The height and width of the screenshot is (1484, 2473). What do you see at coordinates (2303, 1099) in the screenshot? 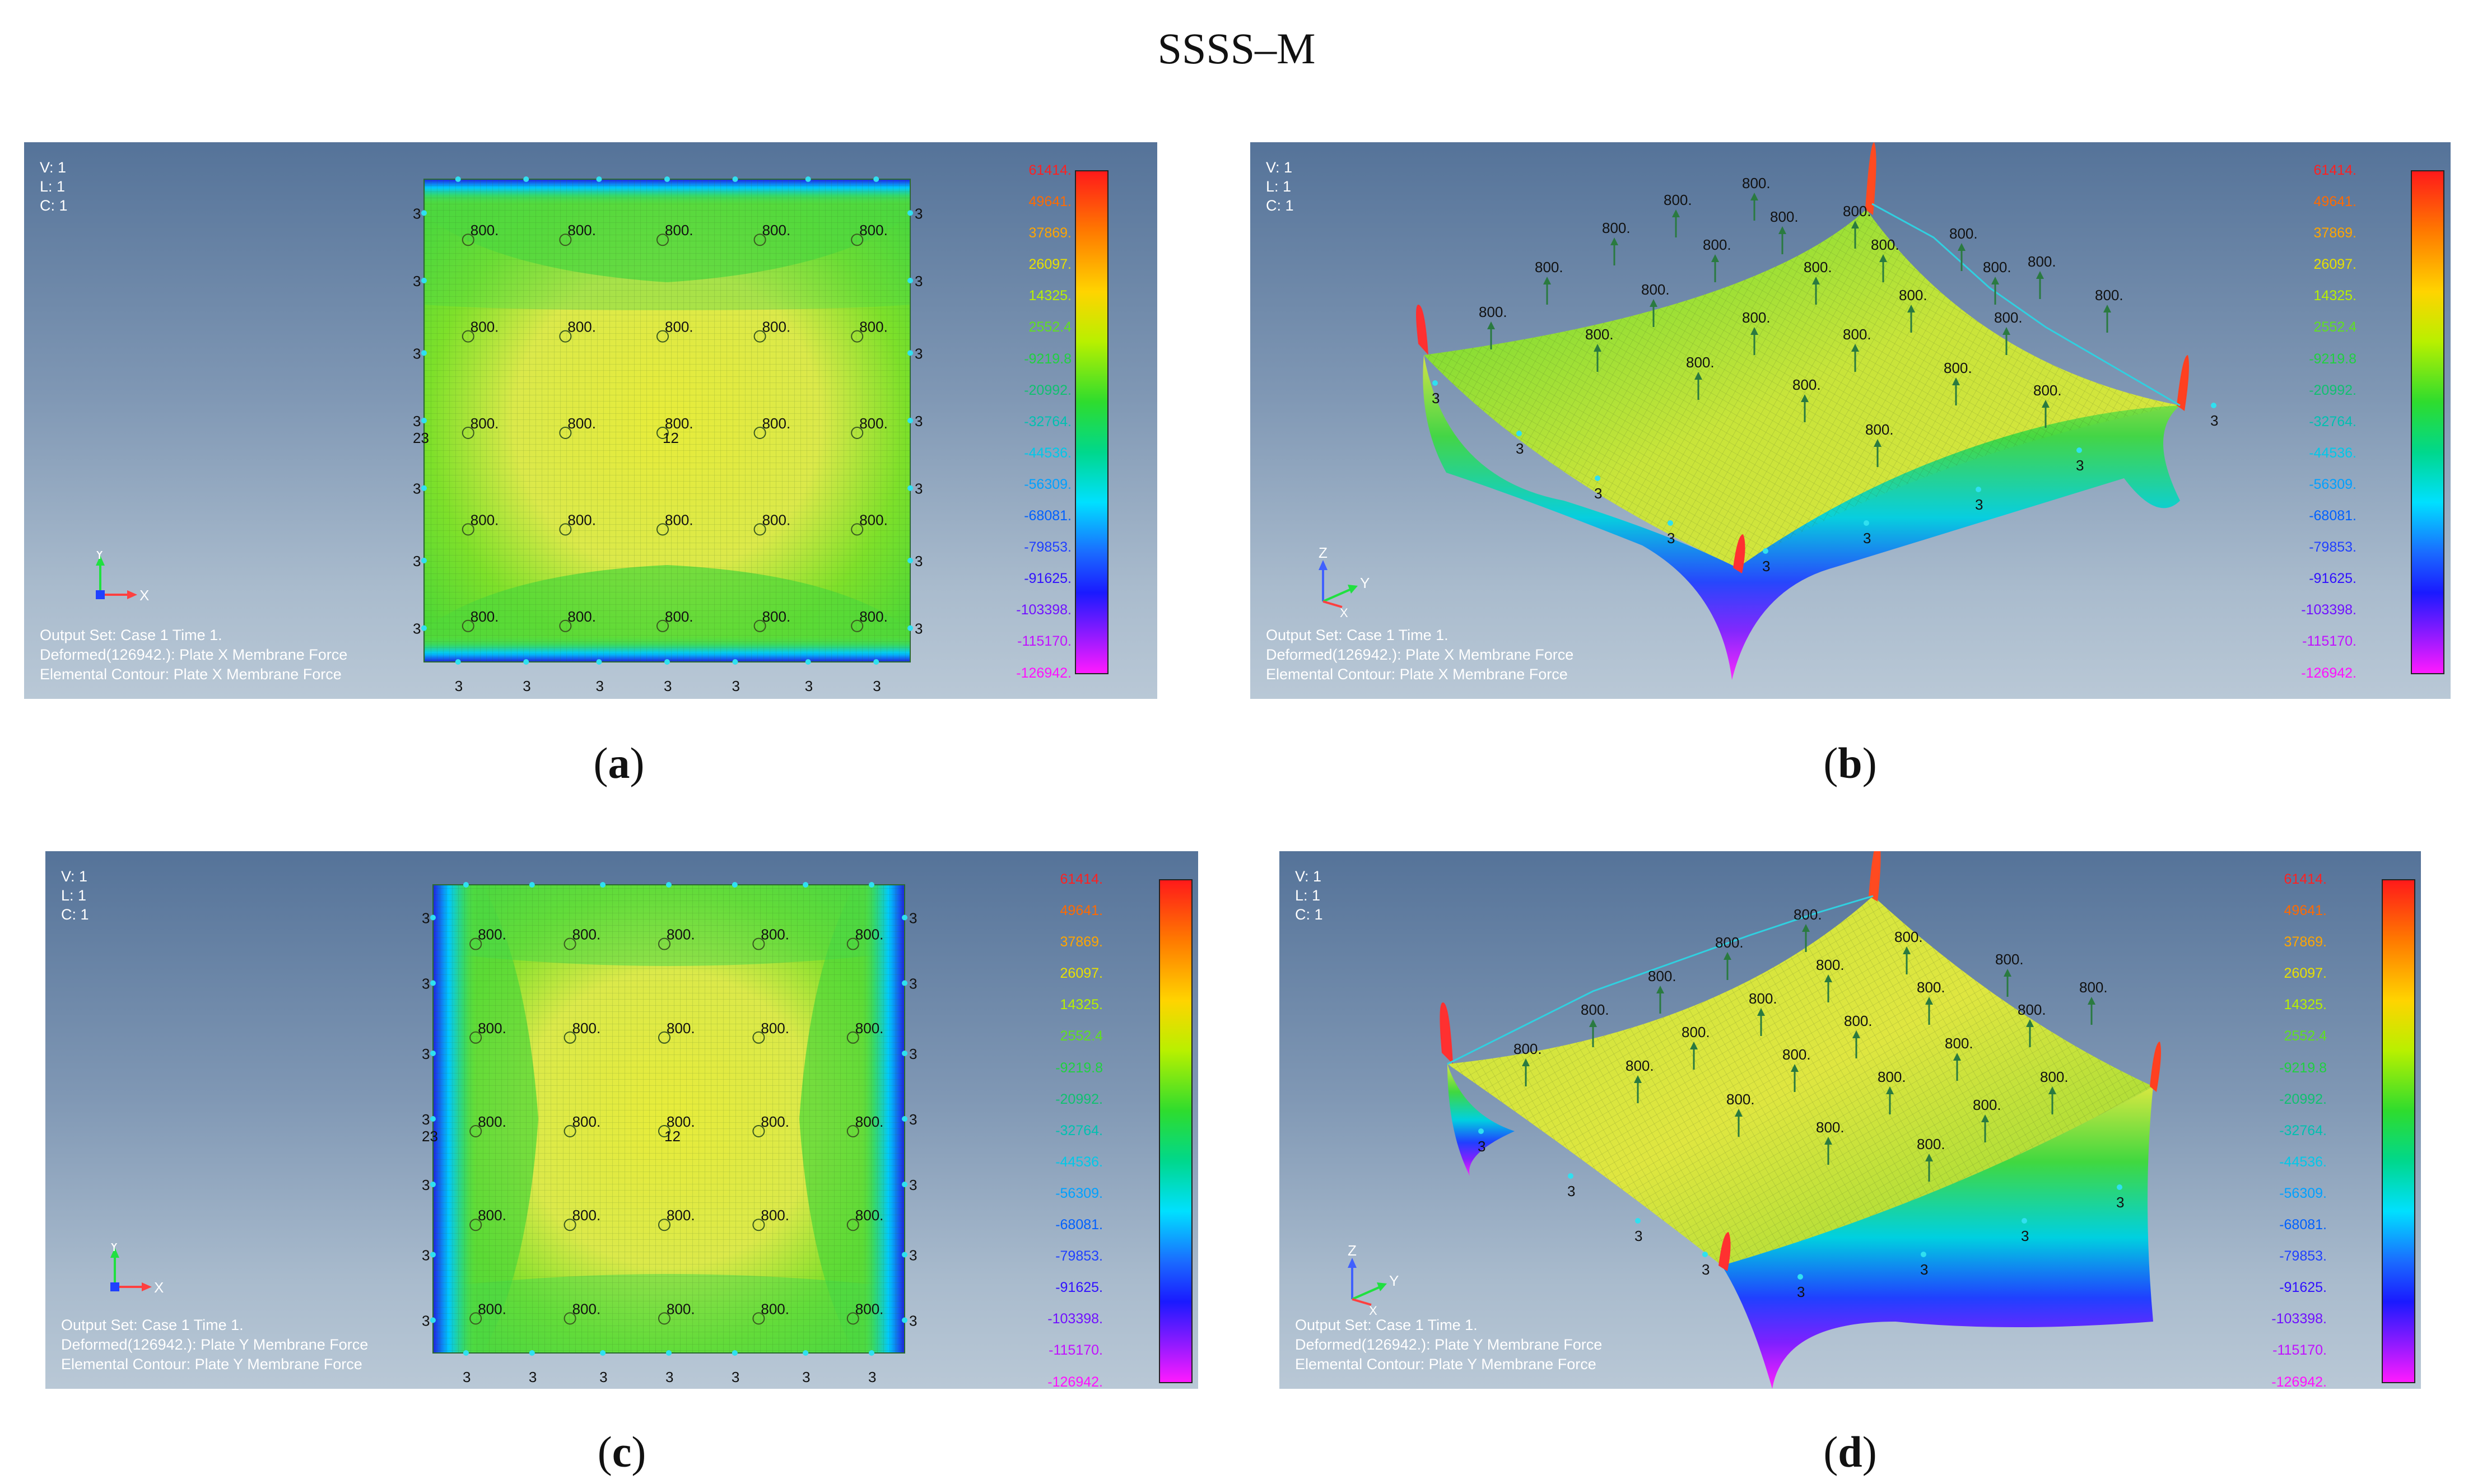
I see `legend-value: -20992.` at bounding box center [2303, 1099].